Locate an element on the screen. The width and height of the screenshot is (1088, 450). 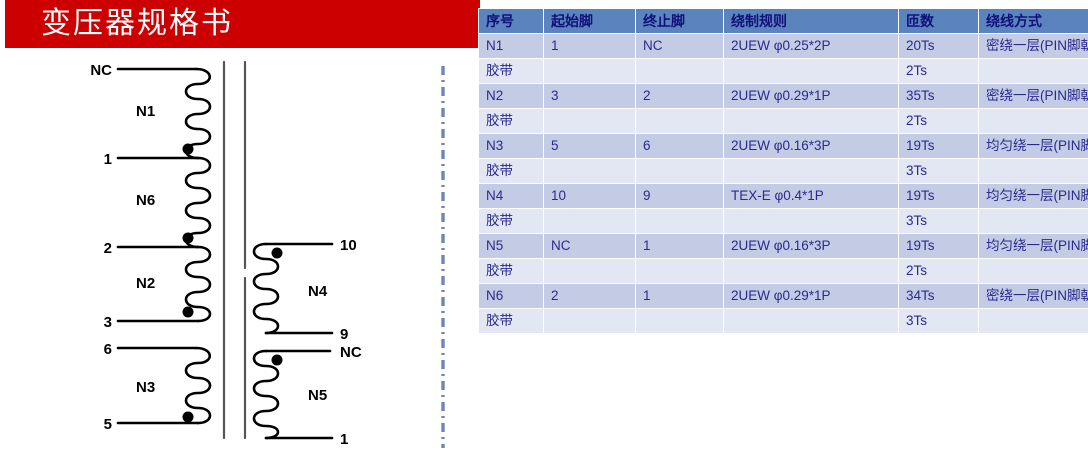
column-header-winding-mode: 绕线方式 is located at coordinates (1033, 21).